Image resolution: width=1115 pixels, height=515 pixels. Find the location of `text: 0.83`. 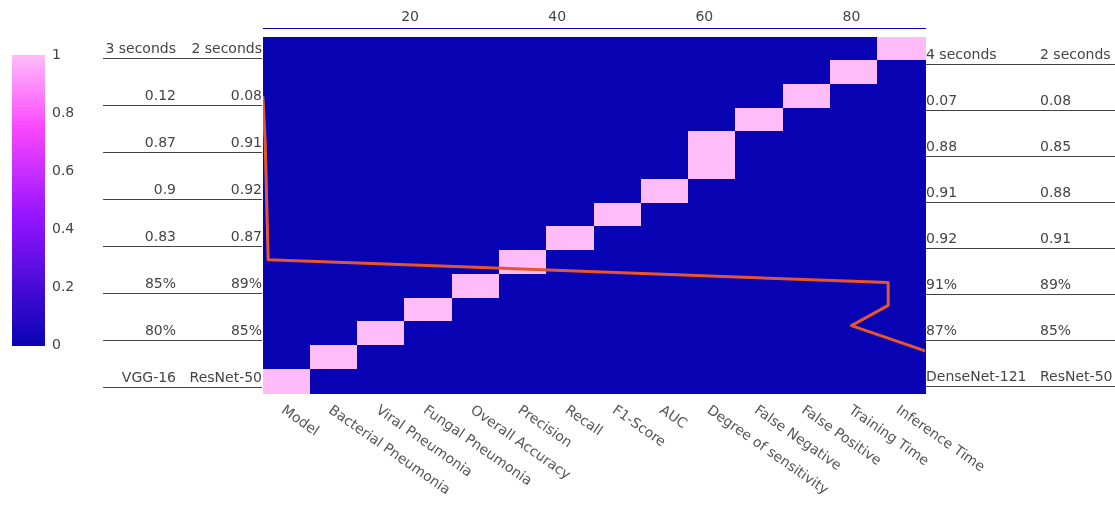

text: 0.83 is located at coordinates (139, 236).